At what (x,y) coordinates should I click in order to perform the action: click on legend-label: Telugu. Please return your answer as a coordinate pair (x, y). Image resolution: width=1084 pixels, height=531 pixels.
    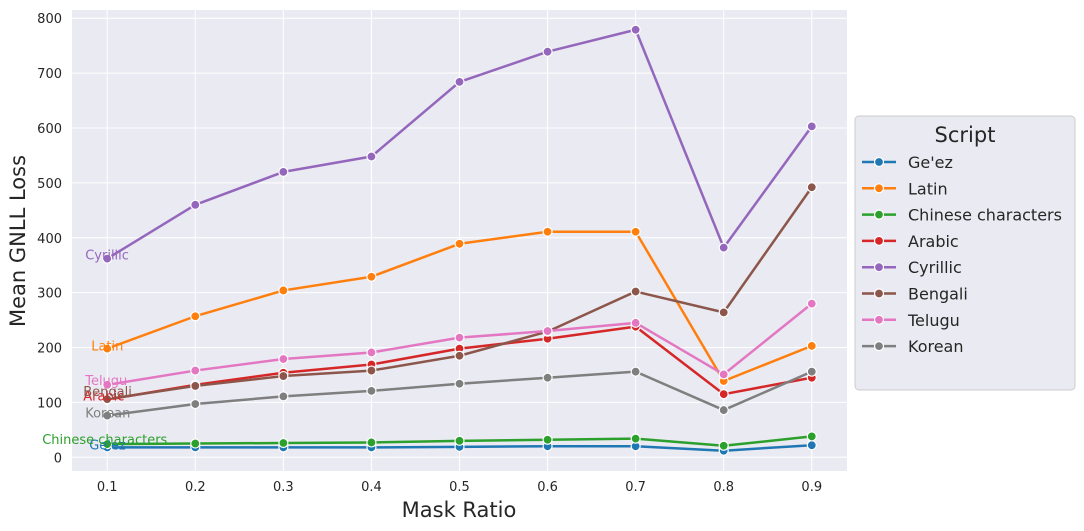
    Looking at the image, I should click on (933, 320).